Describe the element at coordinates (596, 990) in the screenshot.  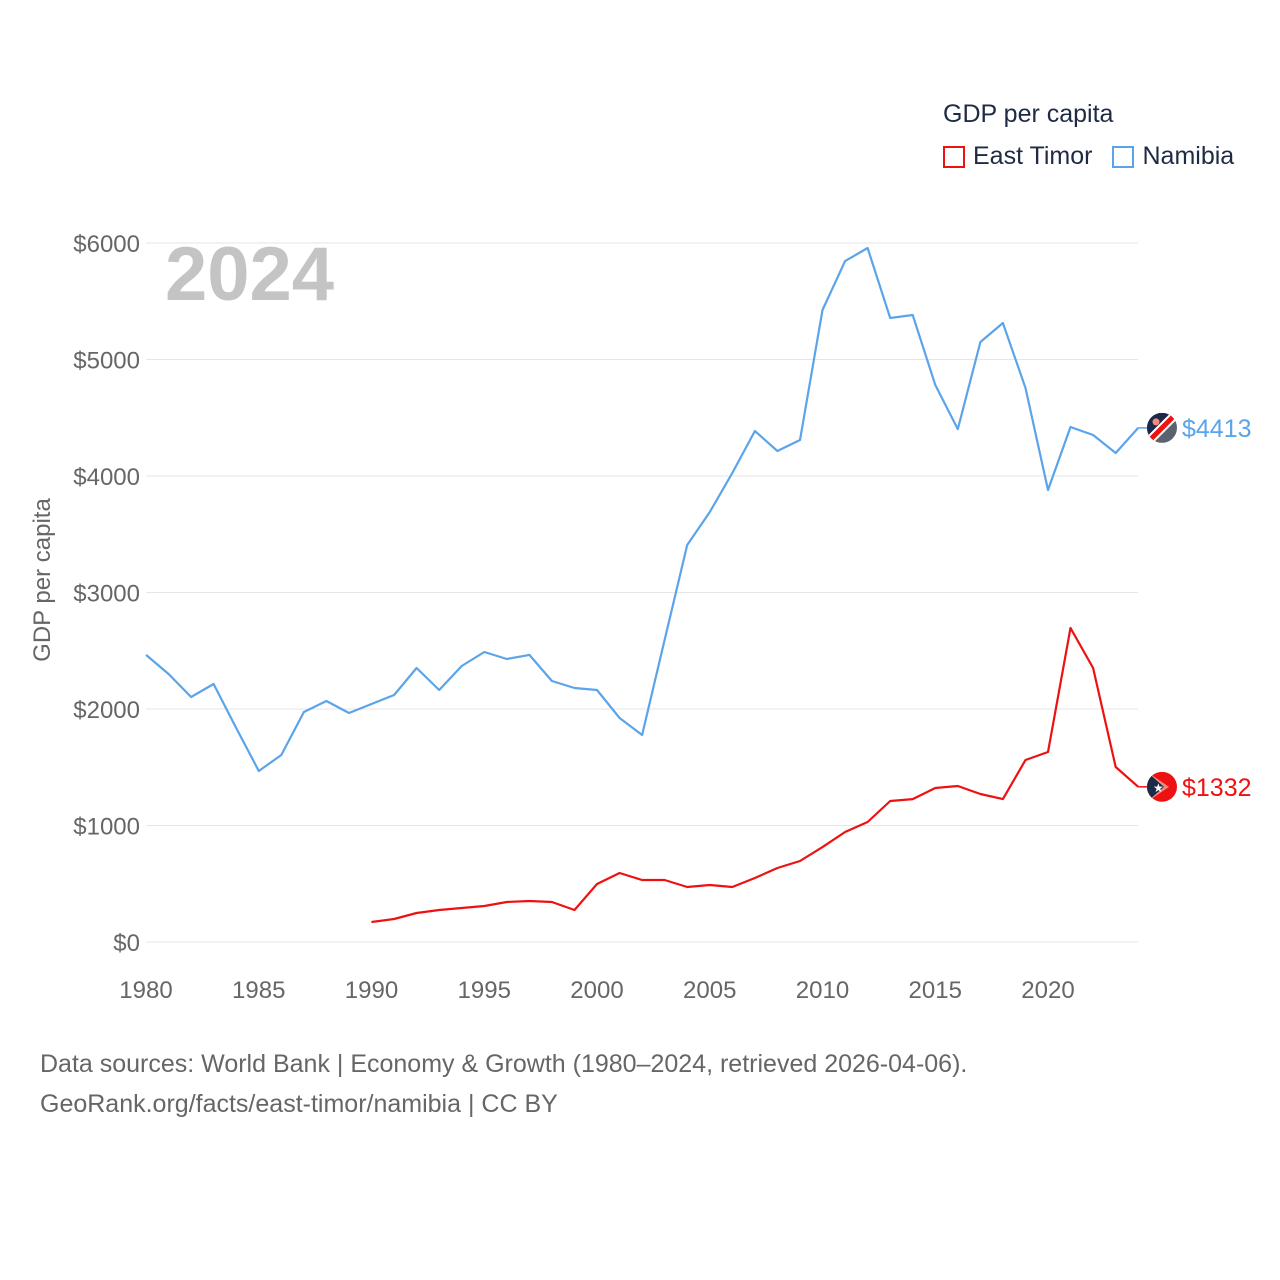
I see `x-tick-label: 2000` at that location.